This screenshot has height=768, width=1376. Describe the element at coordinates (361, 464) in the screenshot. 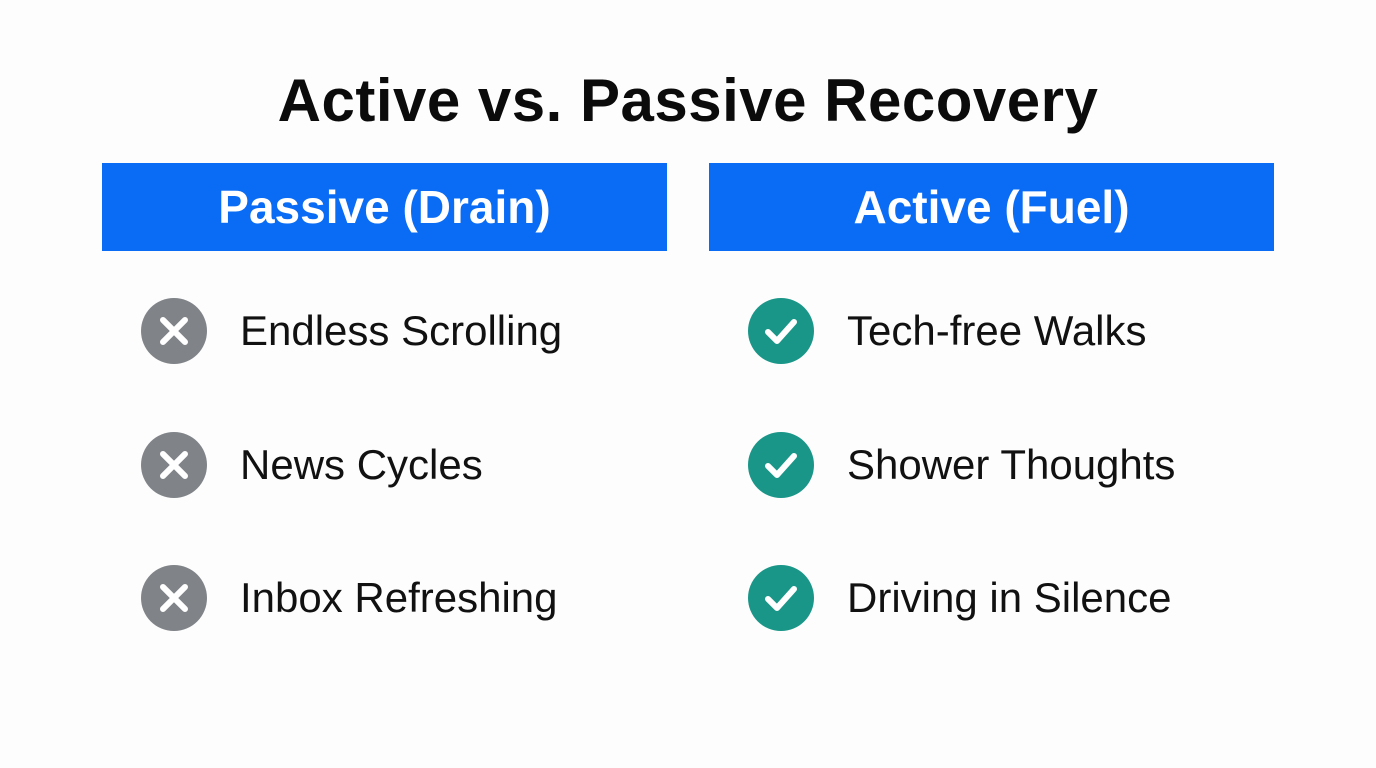

I see `item-label: News Cycles` at that location.